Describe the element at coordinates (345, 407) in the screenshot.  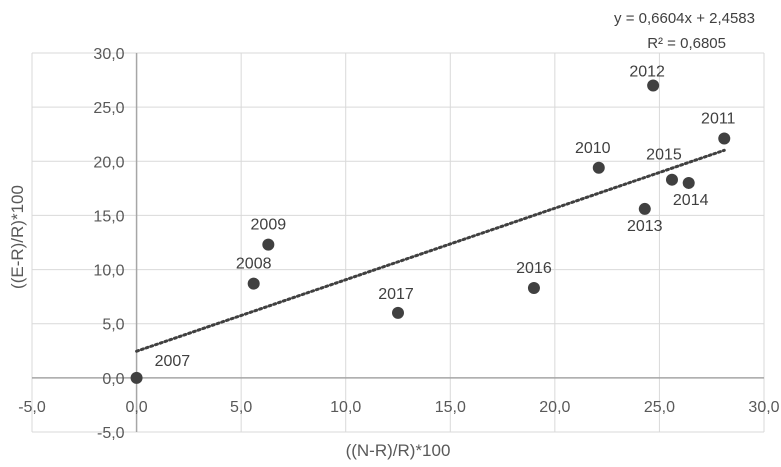
I see `x-tick-label: 10,0` at that location.